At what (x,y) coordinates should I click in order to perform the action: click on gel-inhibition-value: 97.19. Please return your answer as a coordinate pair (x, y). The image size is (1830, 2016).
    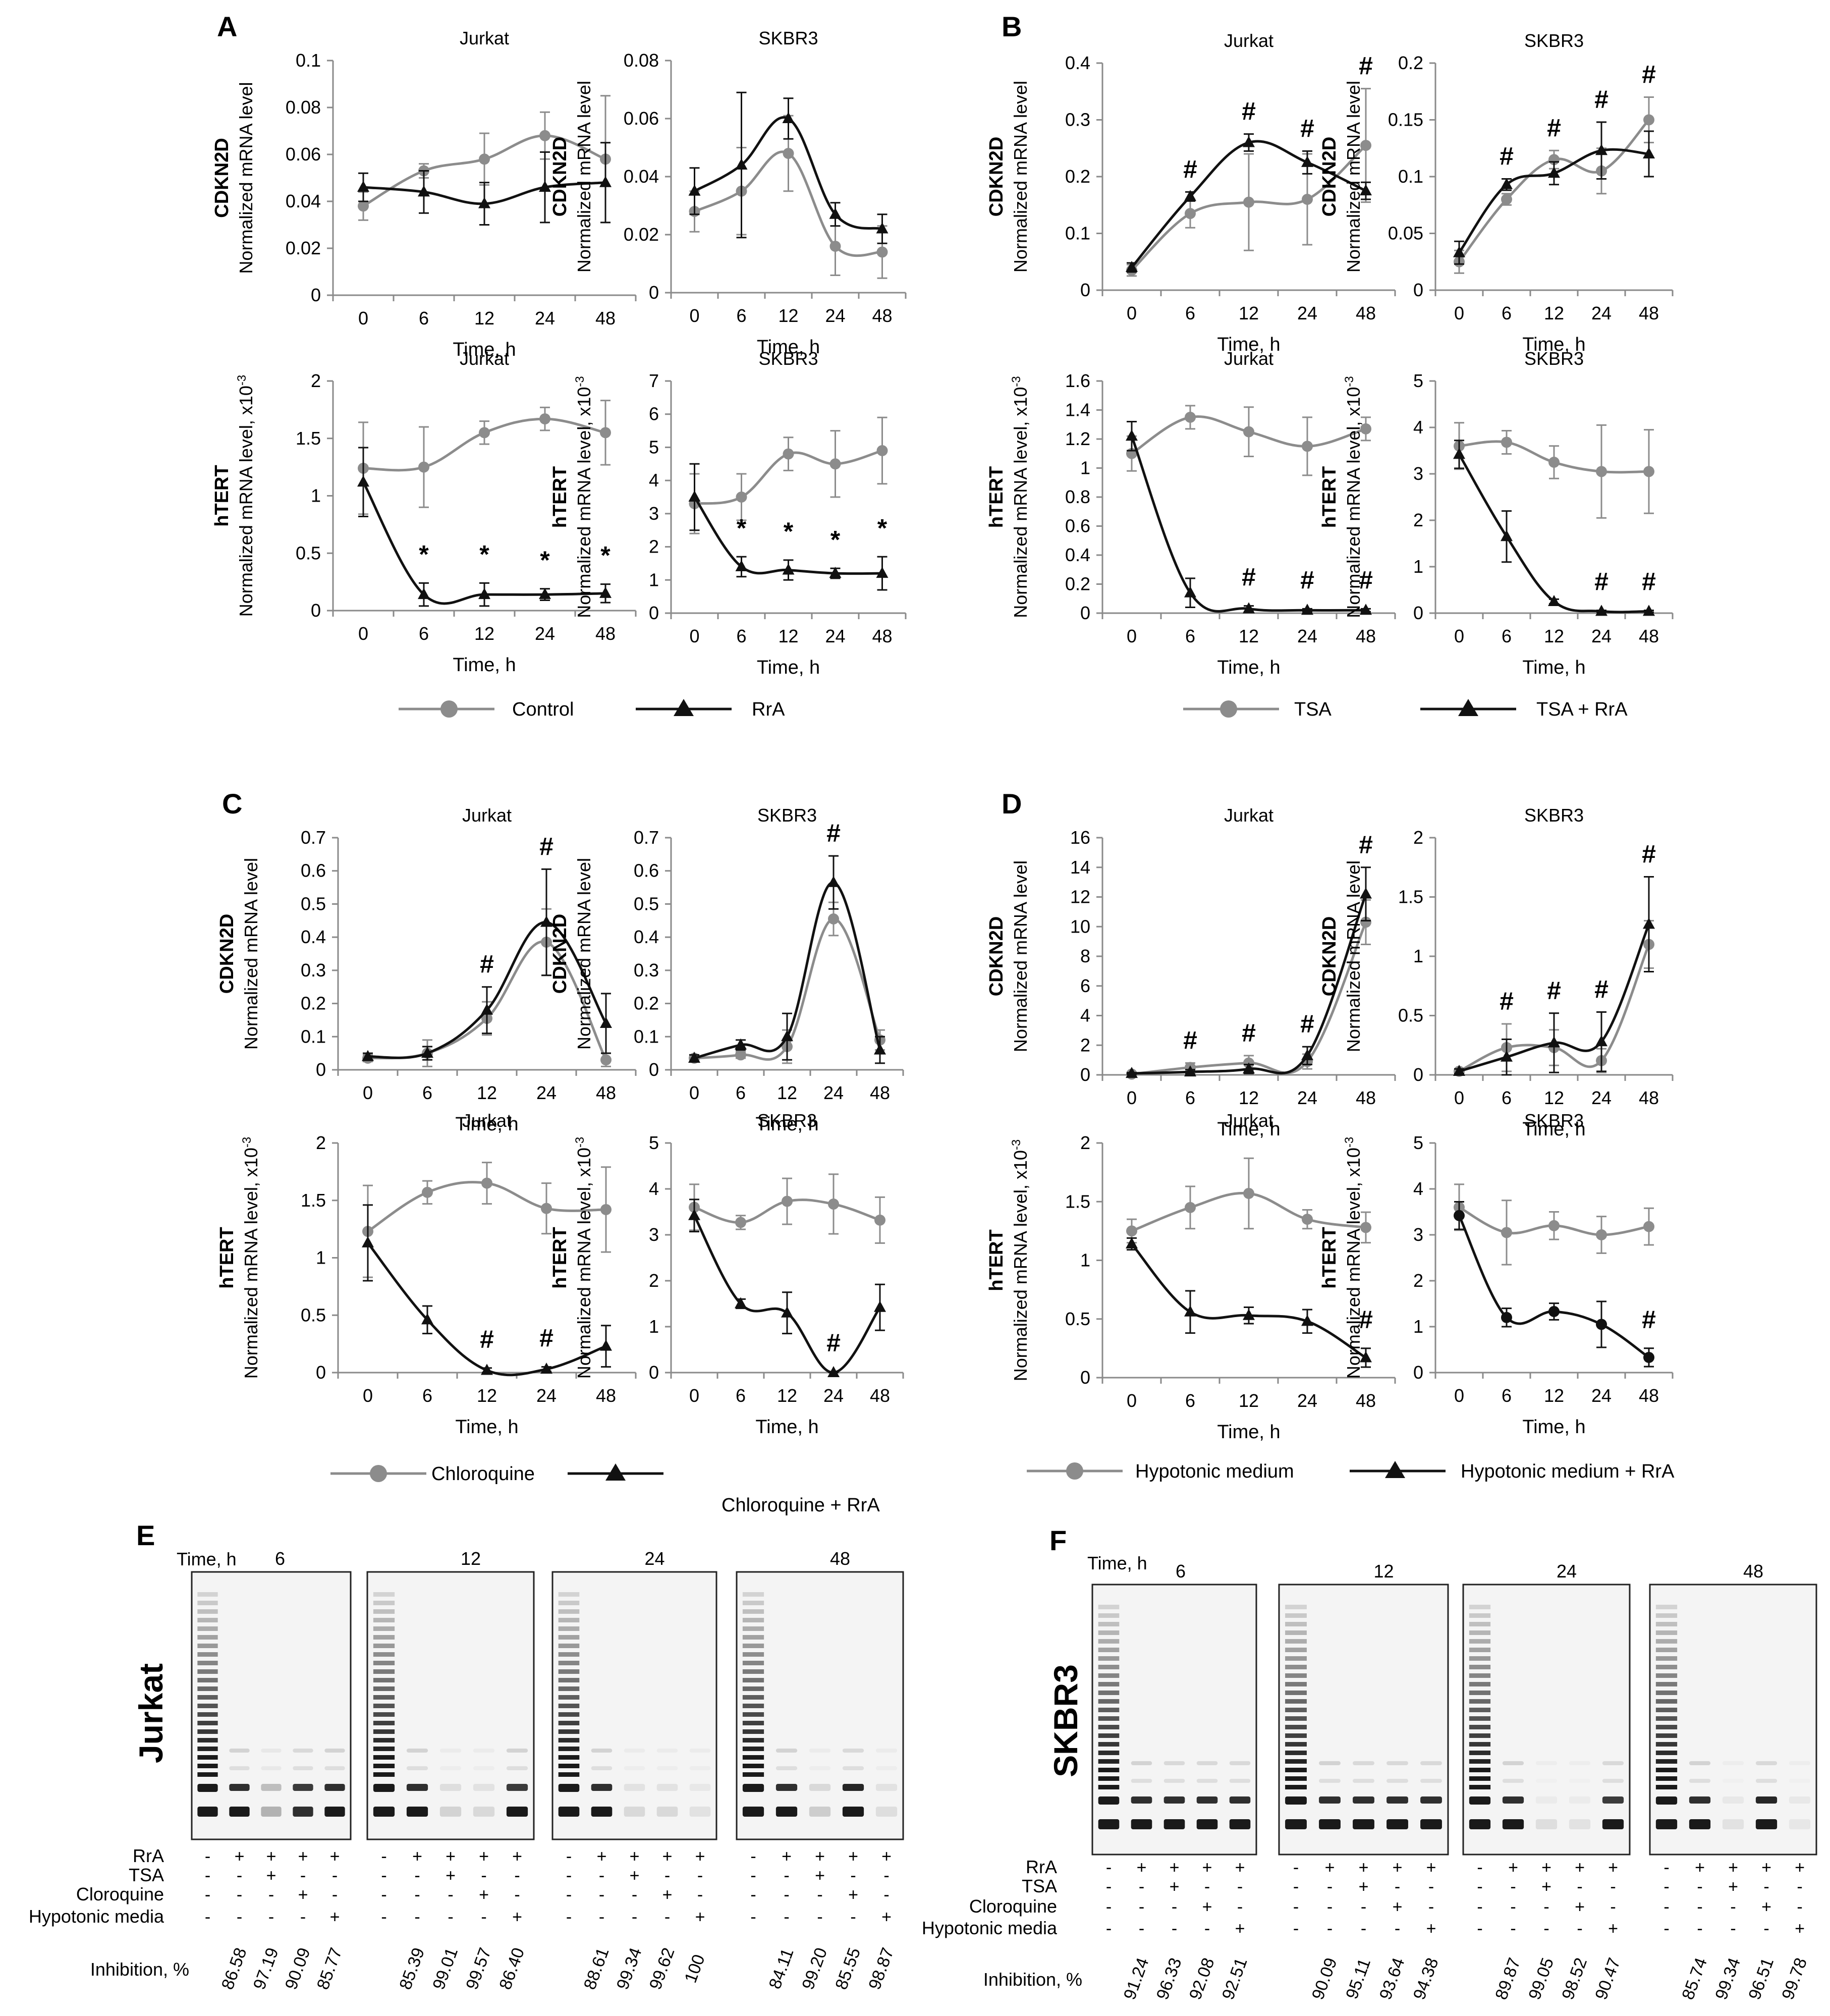
    Looking at the image, I should click on (266, 1968).